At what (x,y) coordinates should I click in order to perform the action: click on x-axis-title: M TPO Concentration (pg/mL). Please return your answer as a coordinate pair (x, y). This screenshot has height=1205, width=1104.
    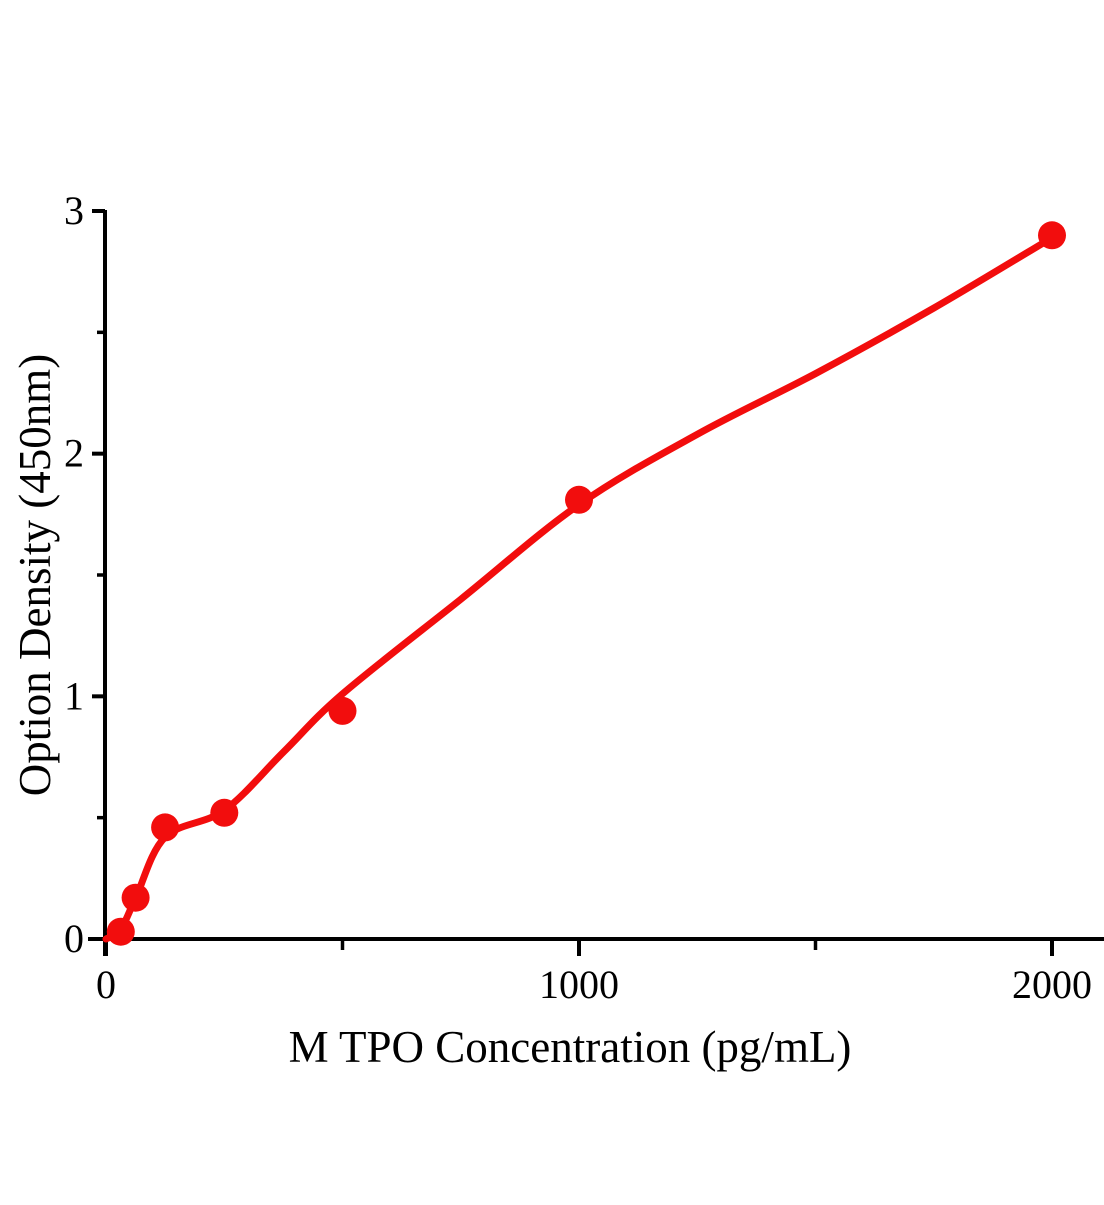
    Looking at the image, I should click on (570, 1047).